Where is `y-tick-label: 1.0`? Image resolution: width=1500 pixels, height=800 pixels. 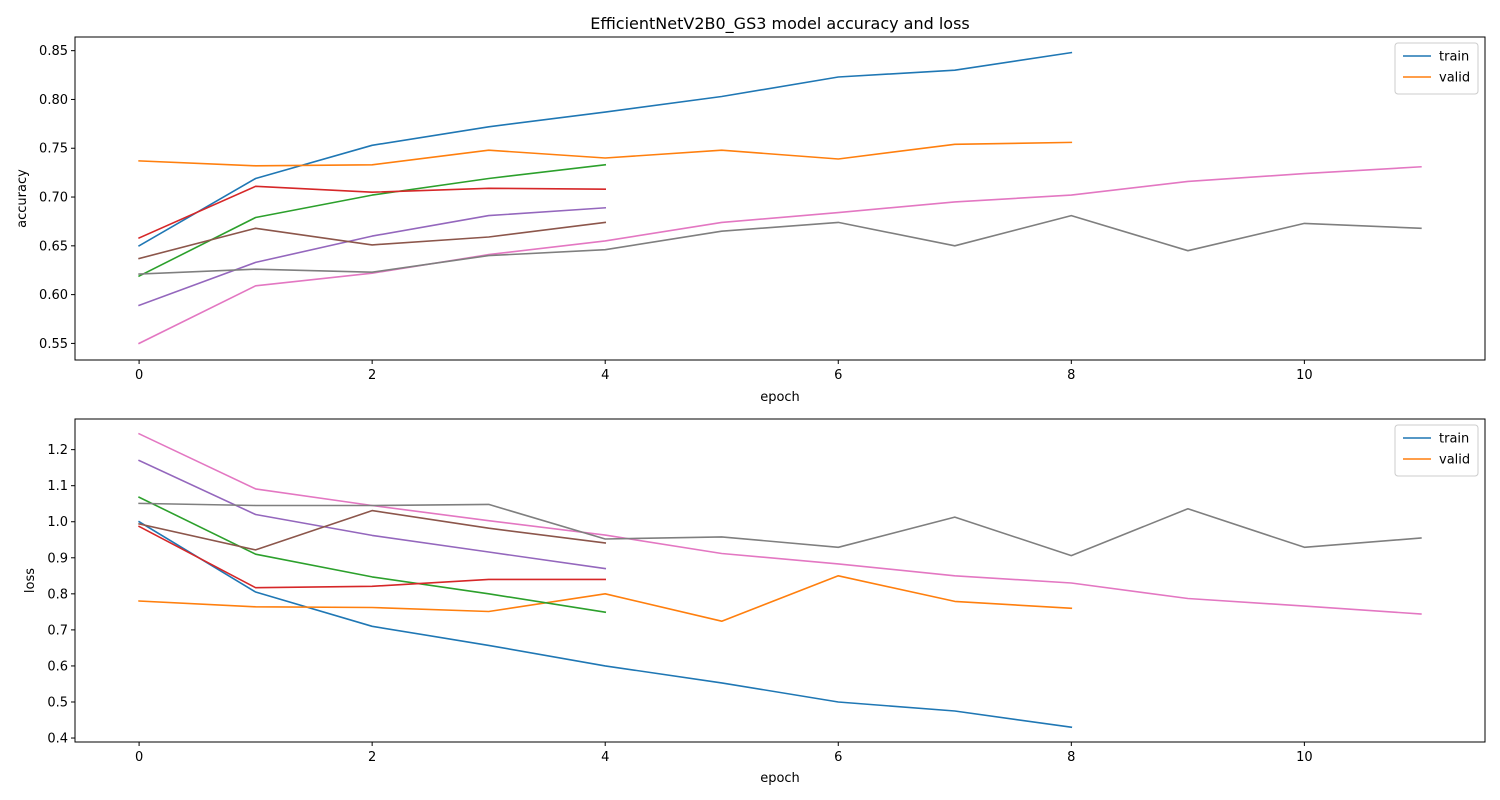
y-tick-label: 1.0 is located at coordinates (57, 522).